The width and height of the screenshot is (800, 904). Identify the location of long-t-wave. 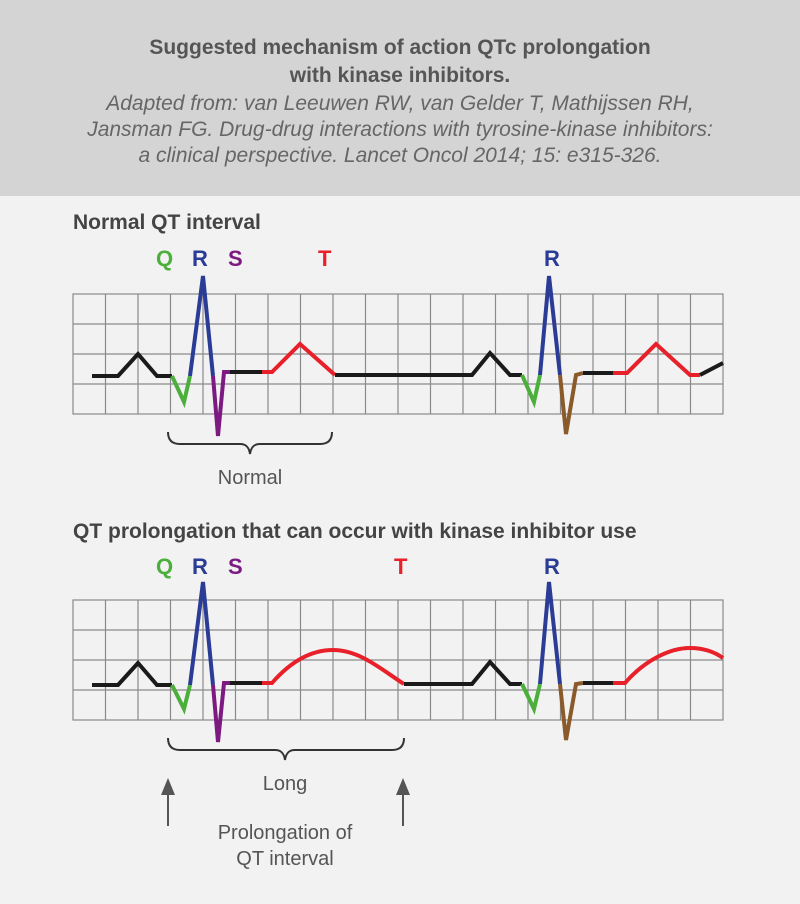
(334, 666).